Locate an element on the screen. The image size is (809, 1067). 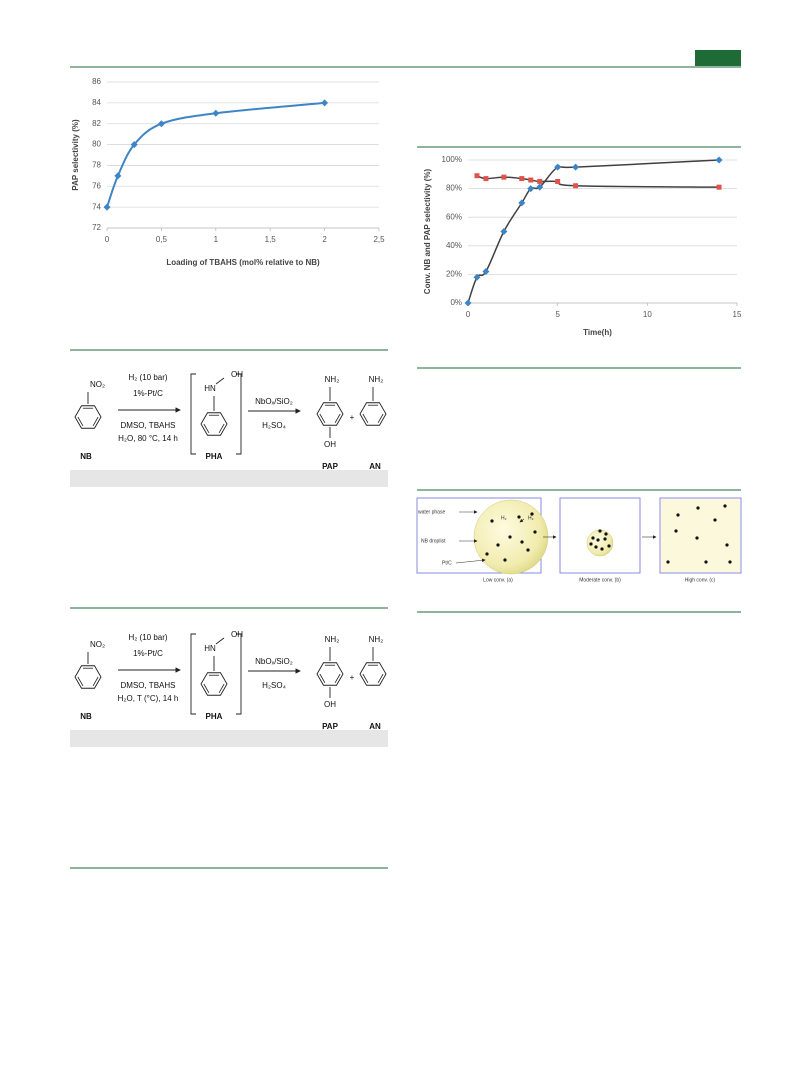
header-badge is located at coordinates (718, 58).